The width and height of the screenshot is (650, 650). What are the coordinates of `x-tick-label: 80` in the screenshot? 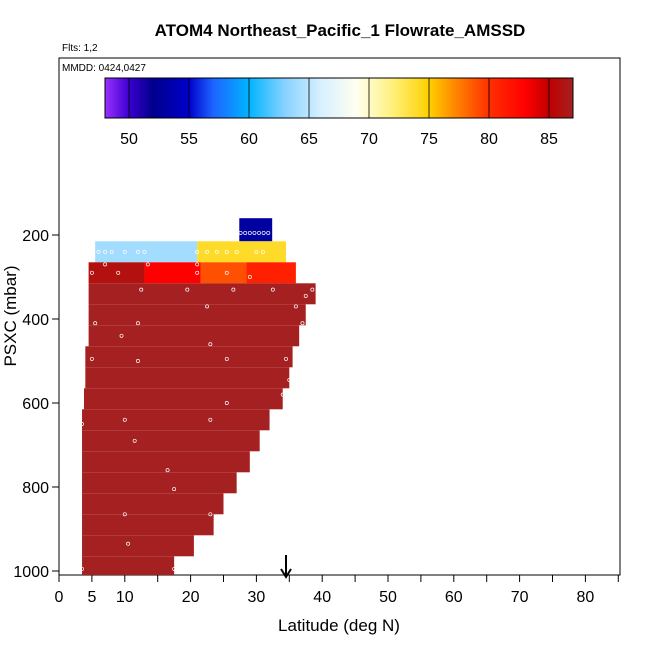 It's located at (586, 597).